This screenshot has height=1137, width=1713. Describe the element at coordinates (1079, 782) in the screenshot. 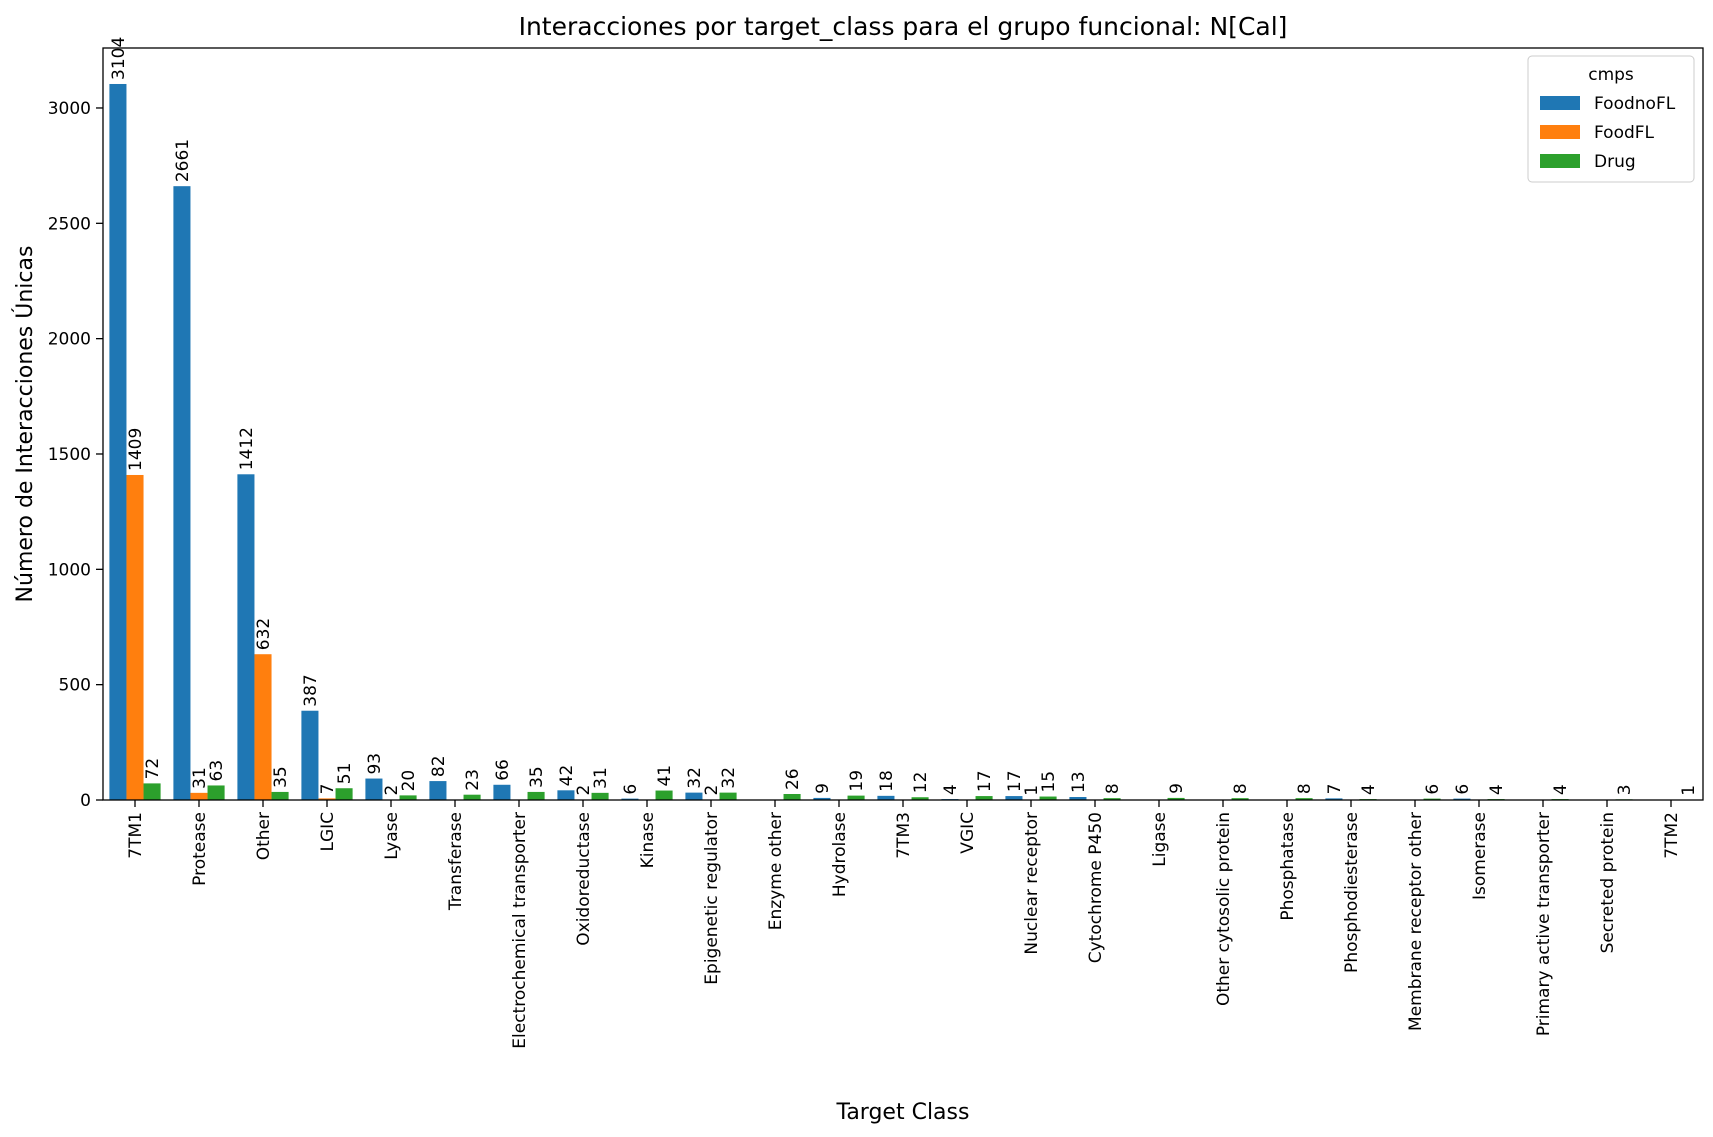

I see `bar-value-label: 13` at that location.